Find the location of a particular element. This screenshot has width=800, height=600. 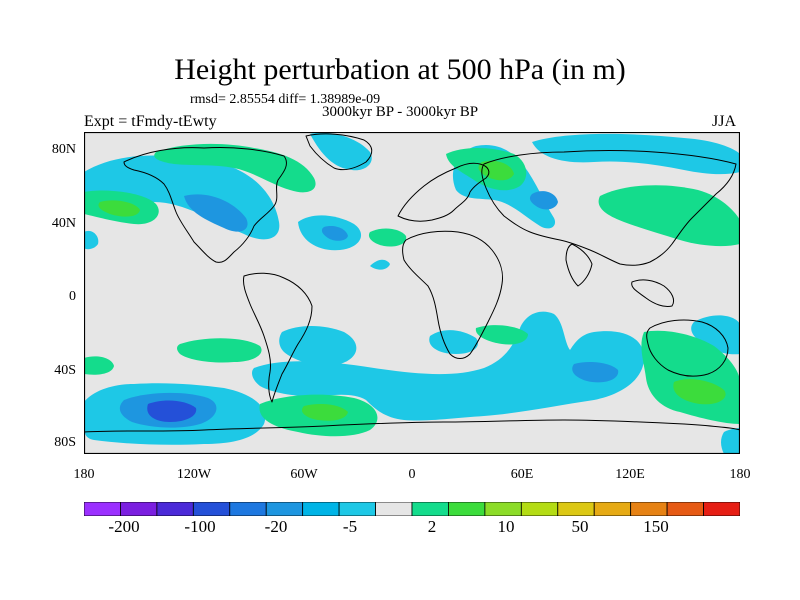

colorbar-tick-label: -200 is located at coordinates (124, 526).